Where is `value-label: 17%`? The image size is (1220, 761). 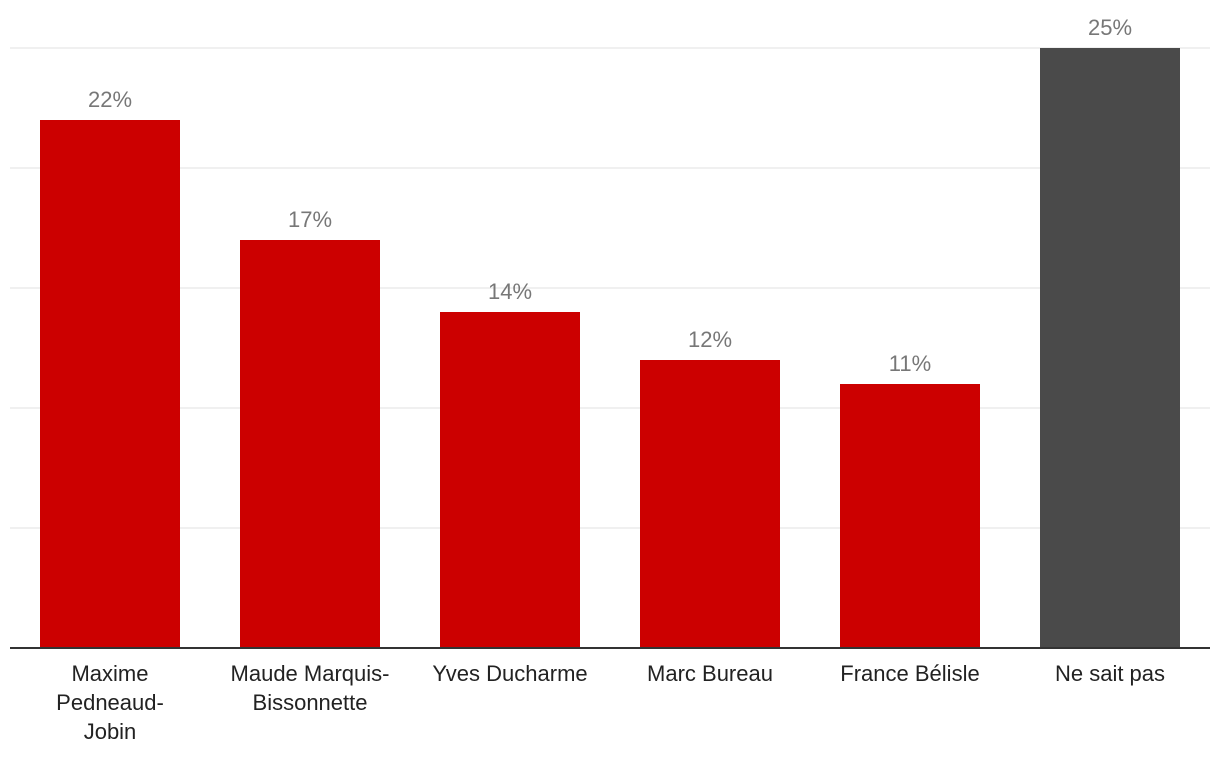
value-label: 17% is located at coordinates (310, 219).